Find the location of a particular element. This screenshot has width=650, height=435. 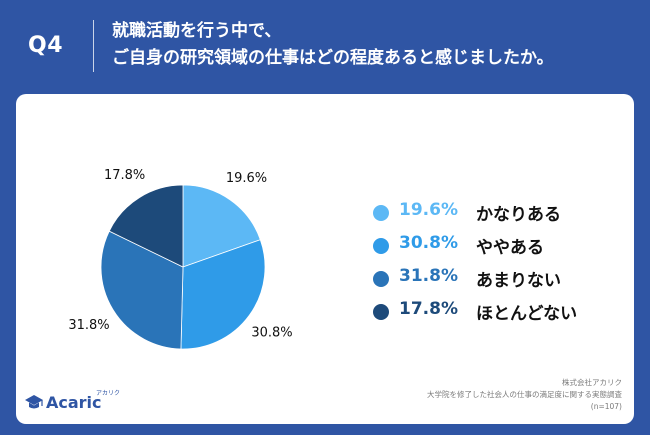

legend-item: 30.8% ややある is located at coordinates (493, 247).